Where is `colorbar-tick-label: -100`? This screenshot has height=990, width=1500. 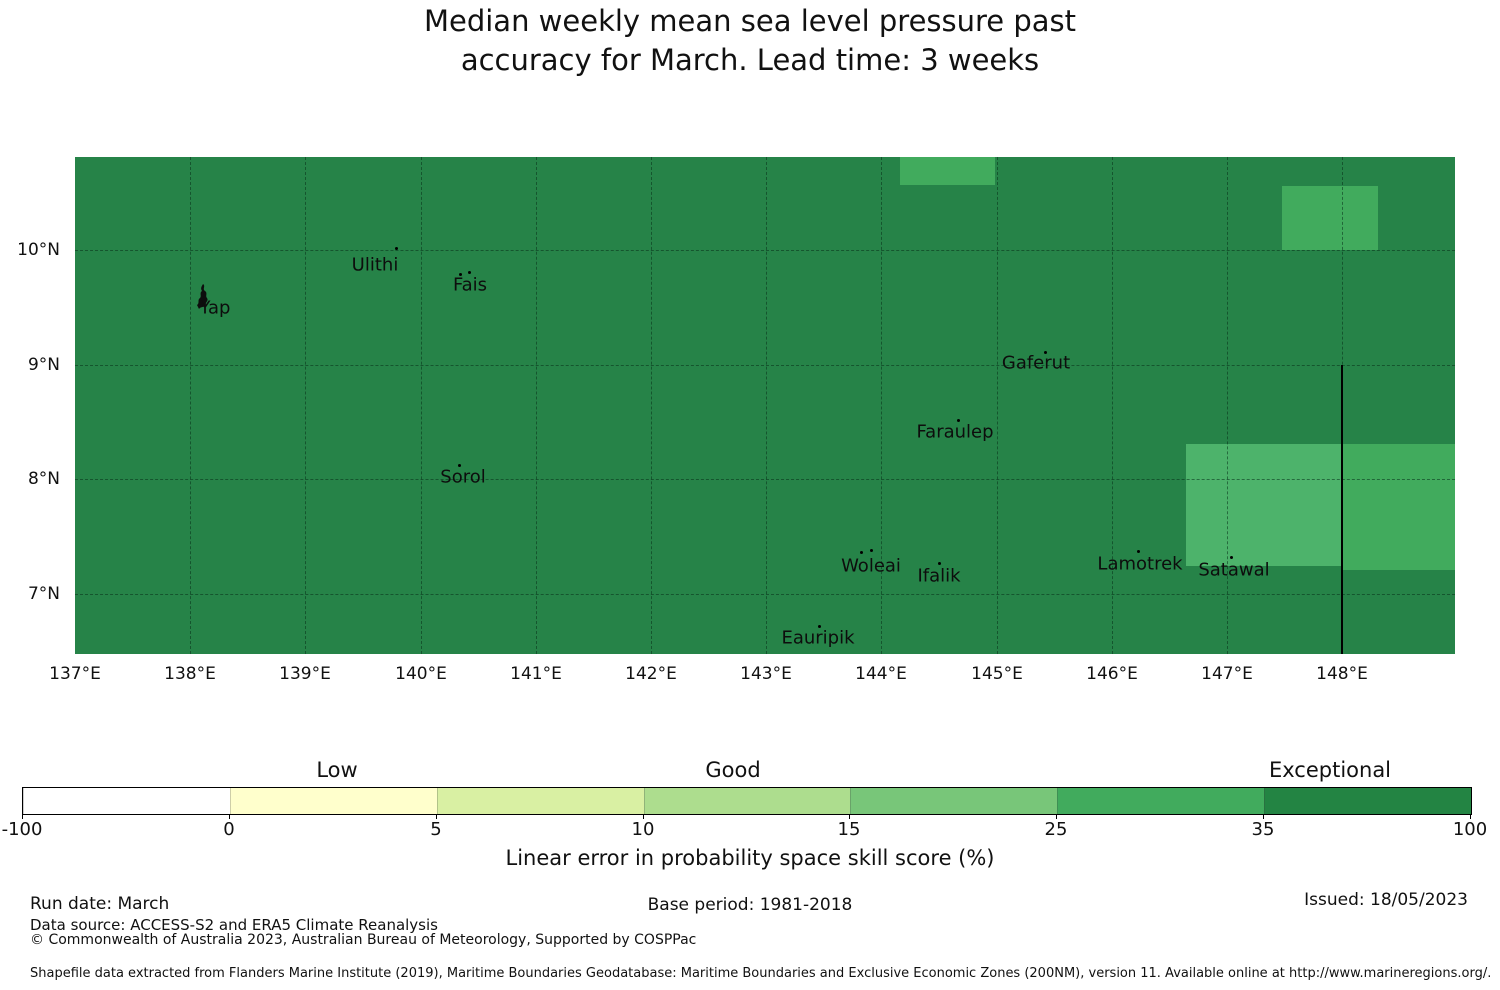 colorbar-tick-label: -100 is located at coordinates (22, 829).